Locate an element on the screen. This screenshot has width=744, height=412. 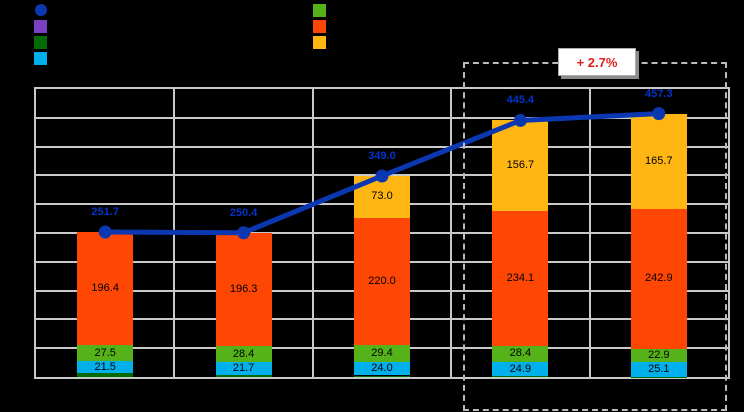
bar-4-darkgreen-segment is located at coordinates (520, 376).